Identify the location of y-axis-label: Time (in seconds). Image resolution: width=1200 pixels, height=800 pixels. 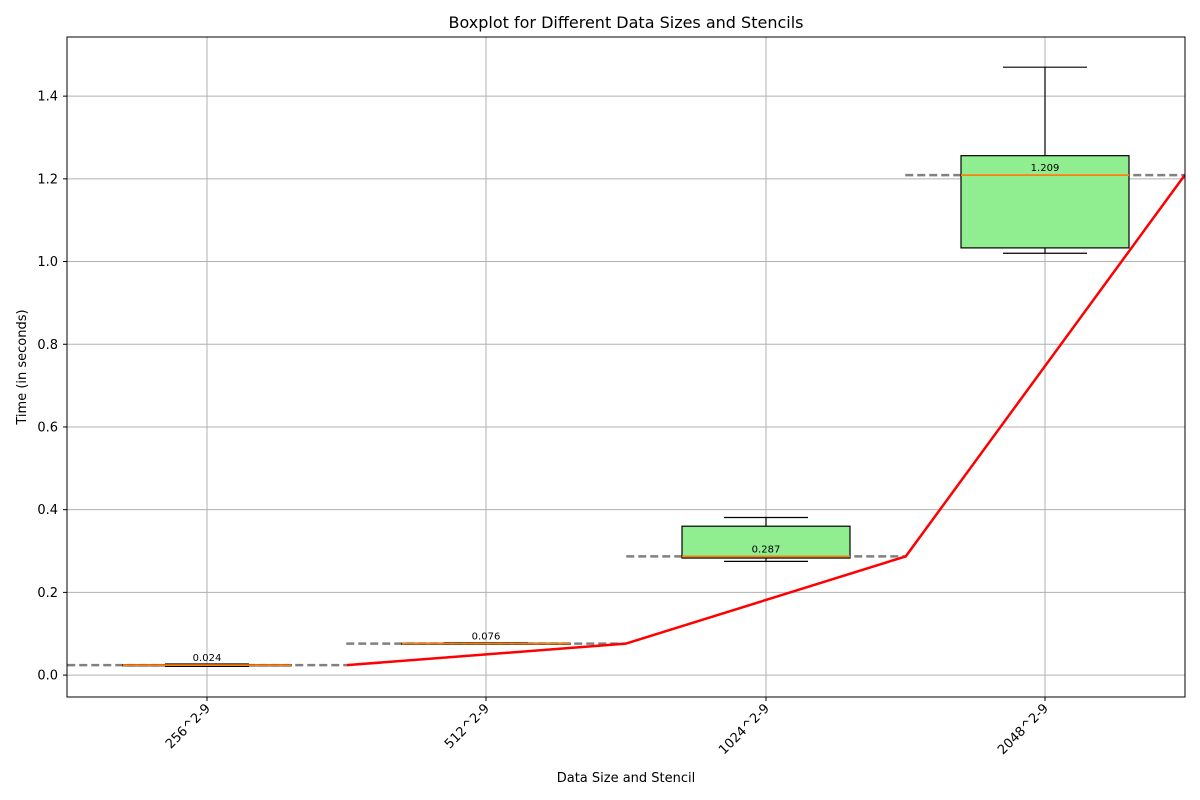
(22, 367).